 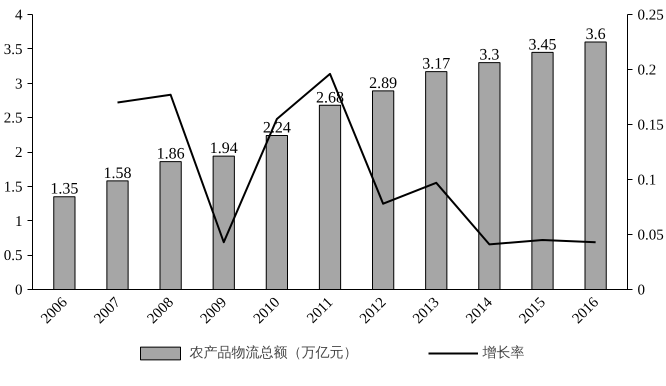 I want to click on y2-tick-label: 0, so click(x=641, y=290).